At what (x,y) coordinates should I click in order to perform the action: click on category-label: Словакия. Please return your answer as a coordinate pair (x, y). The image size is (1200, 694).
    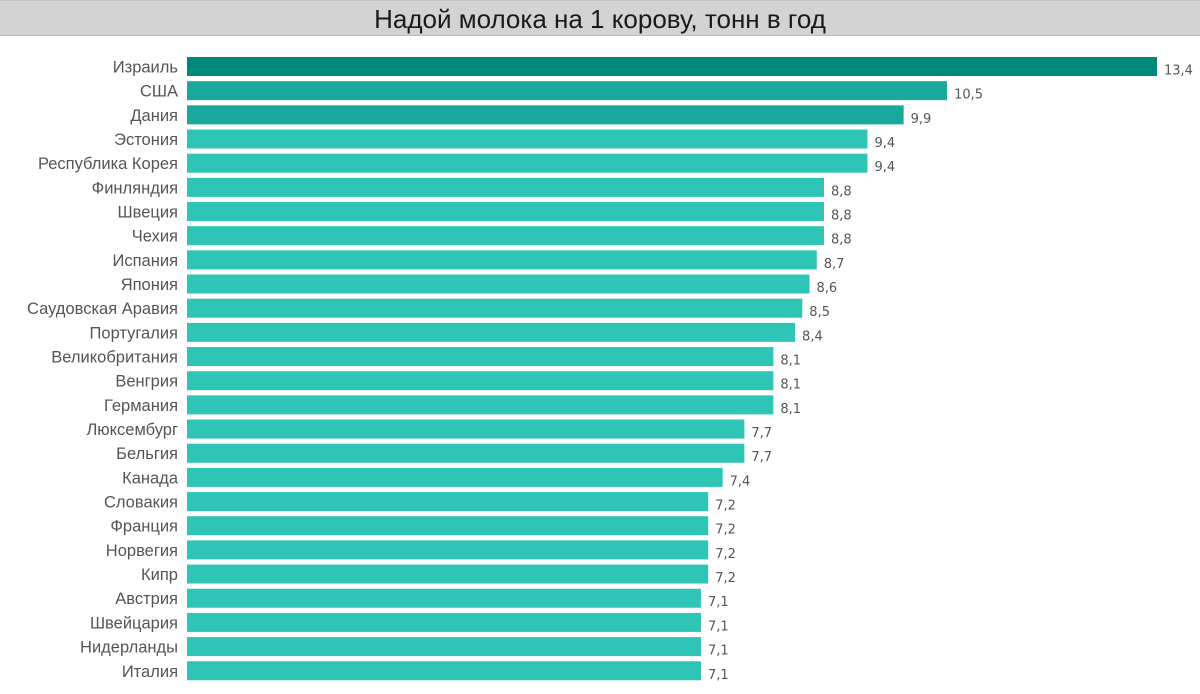
    Looking at the image, I should click on (141, 503).